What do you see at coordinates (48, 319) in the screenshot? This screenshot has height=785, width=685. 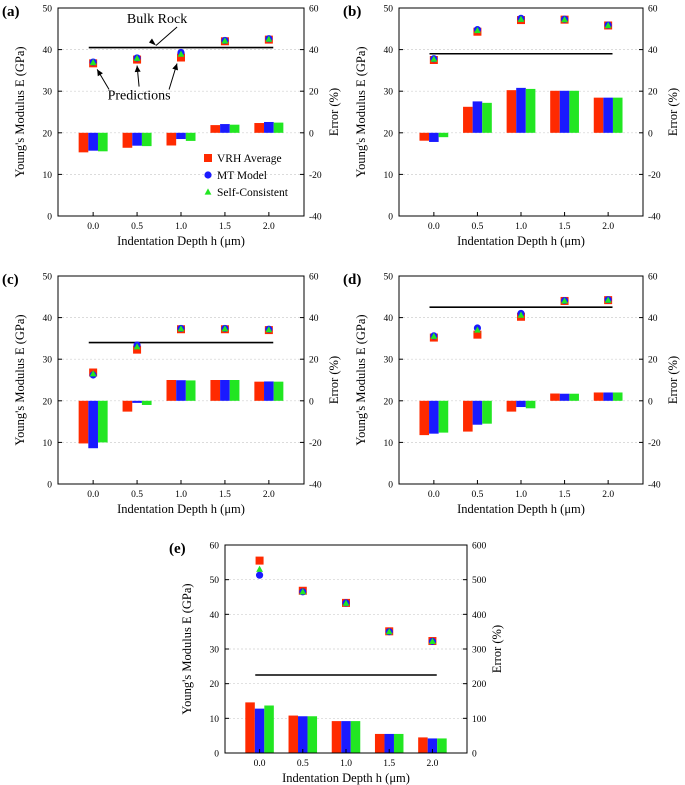 I see `y-tick-label: 40` at bounding box center [48, 319].